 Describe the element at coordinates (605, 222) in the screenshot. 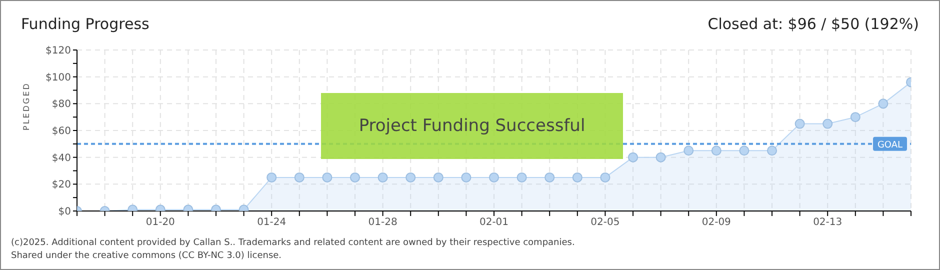

I see `x-tick-label: 02-05` at that location.